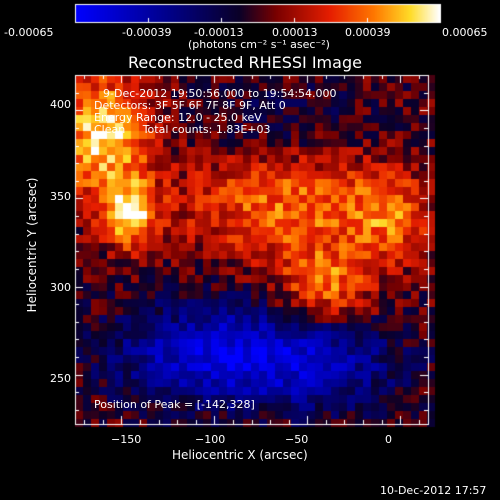 The image size is (500, 500). I want to click on y-tick-label: 350, so click(60, 196).